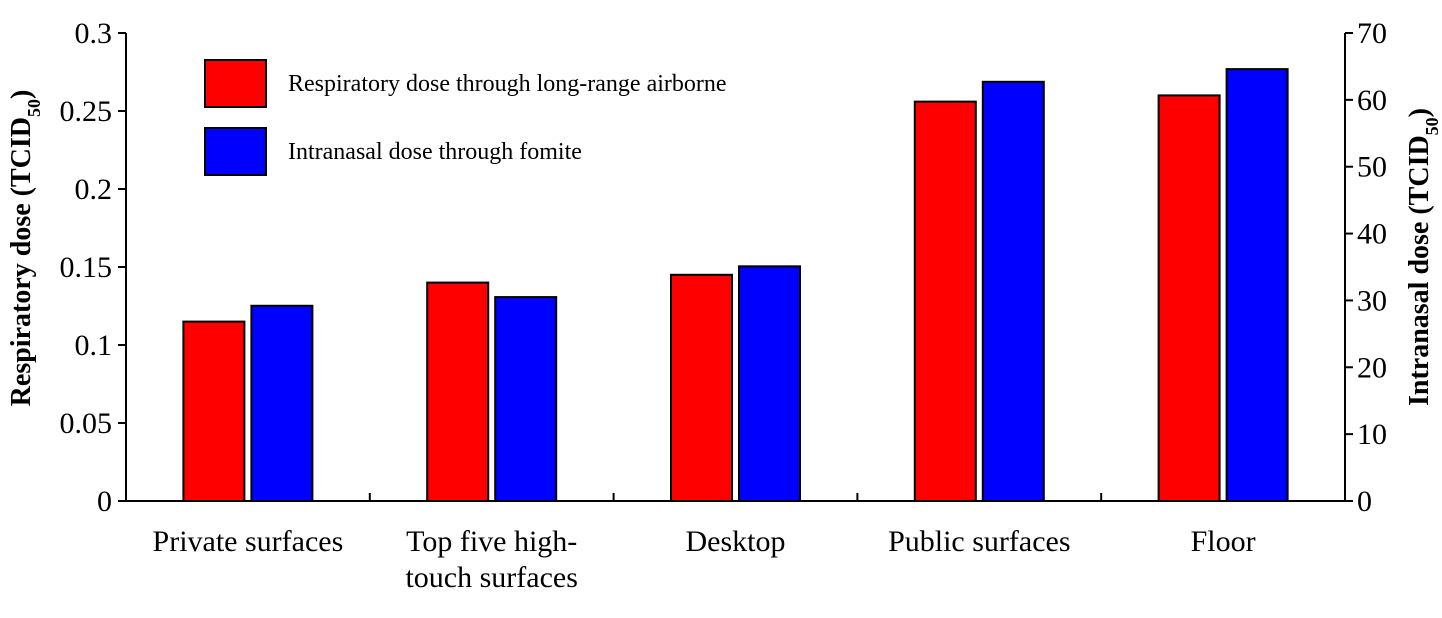 The width and height of the screenshot is (1442, 618). I want to click on right-tick-label: 60, so click(1372, 100).